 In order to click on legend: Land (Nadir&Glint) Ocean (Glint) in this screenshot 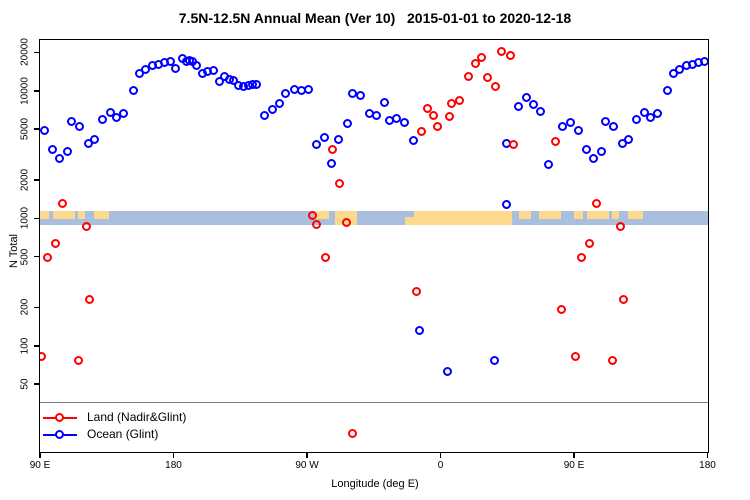, I will do `click(114, 426)`.